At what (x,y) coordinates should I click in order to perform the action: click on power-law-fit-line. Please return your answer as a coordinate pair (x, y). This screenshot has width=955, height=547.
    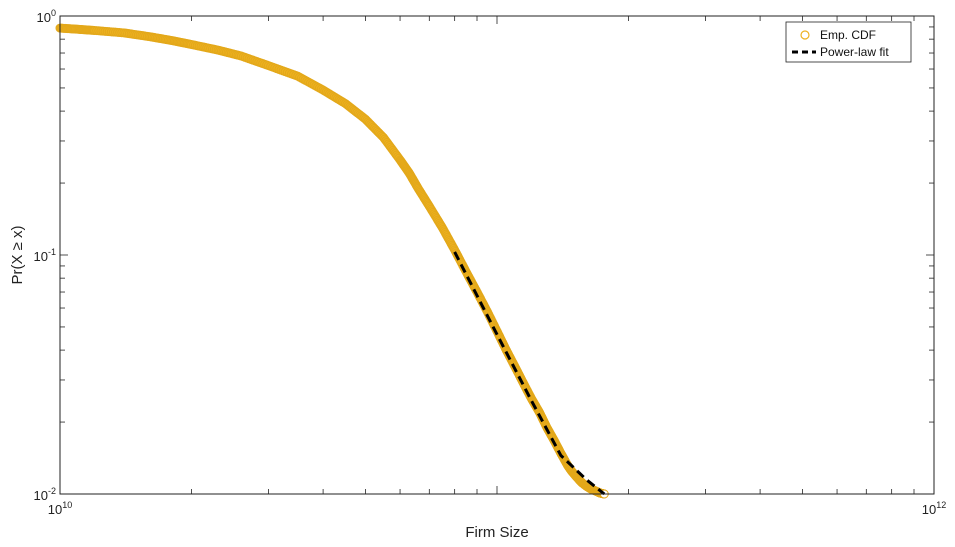
    Looking at the image, I should click on (529, 373).